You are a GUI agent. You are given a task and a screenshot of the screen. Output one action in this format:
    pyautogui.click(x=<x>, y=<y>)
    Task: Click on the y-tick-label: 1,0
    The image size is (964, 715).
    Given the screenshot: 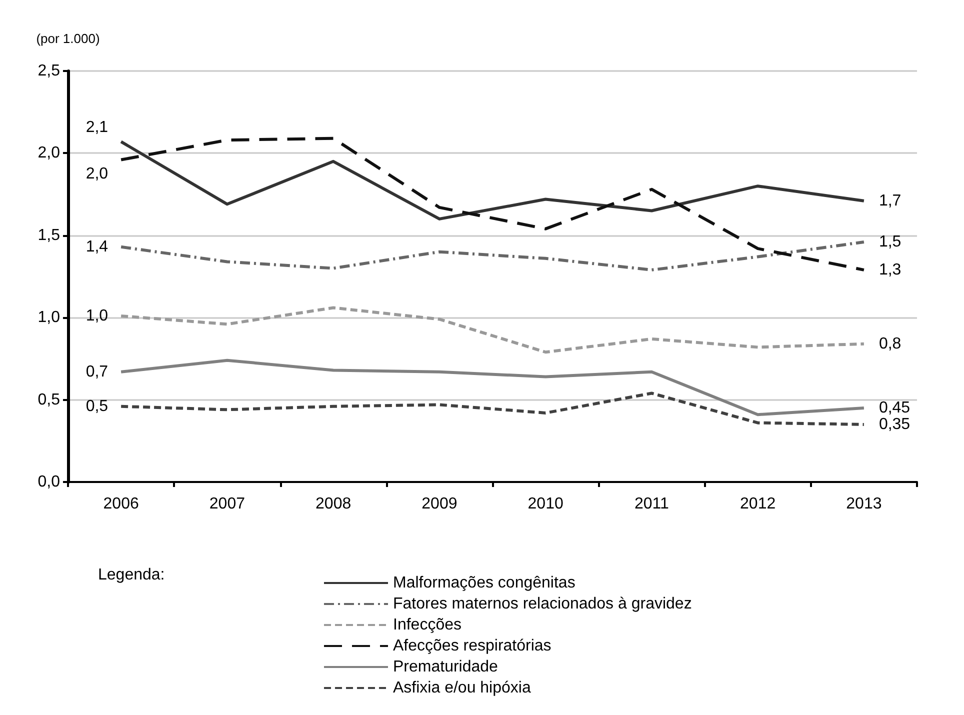 What is the action you would take?
    pyautogui.click(x=49, y=317)
    